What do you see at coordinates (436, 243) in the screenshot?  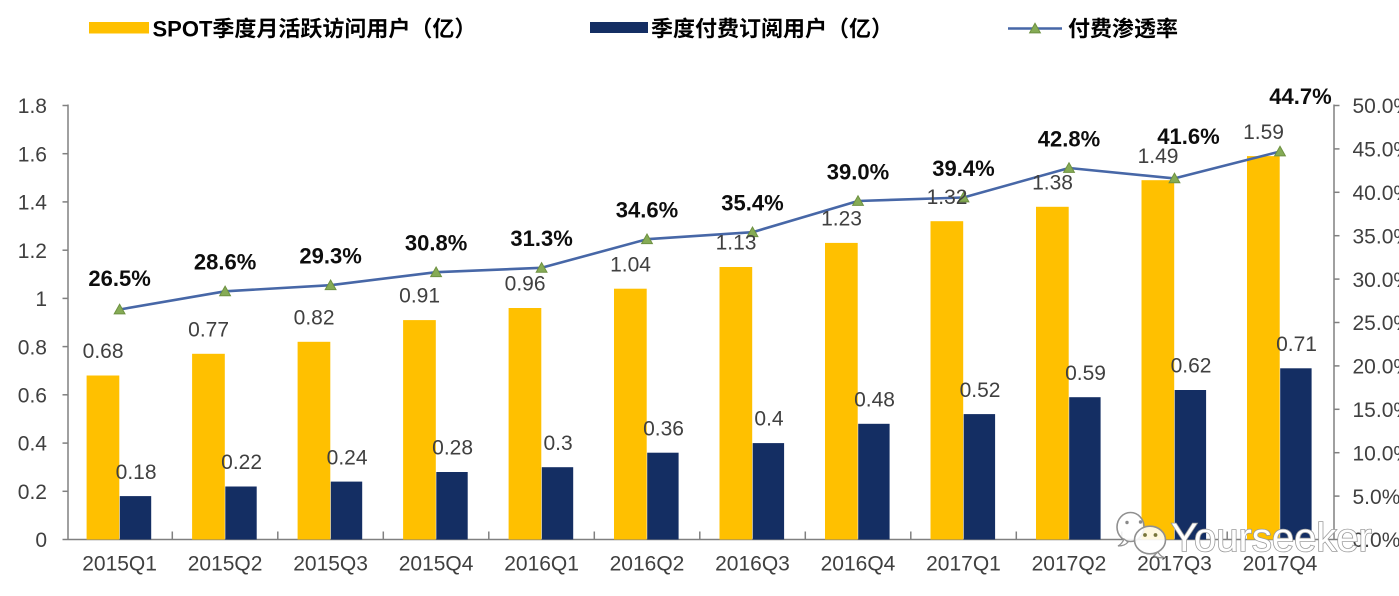 I see `svg-text: 30.8%` at bounding box center [436, 243].